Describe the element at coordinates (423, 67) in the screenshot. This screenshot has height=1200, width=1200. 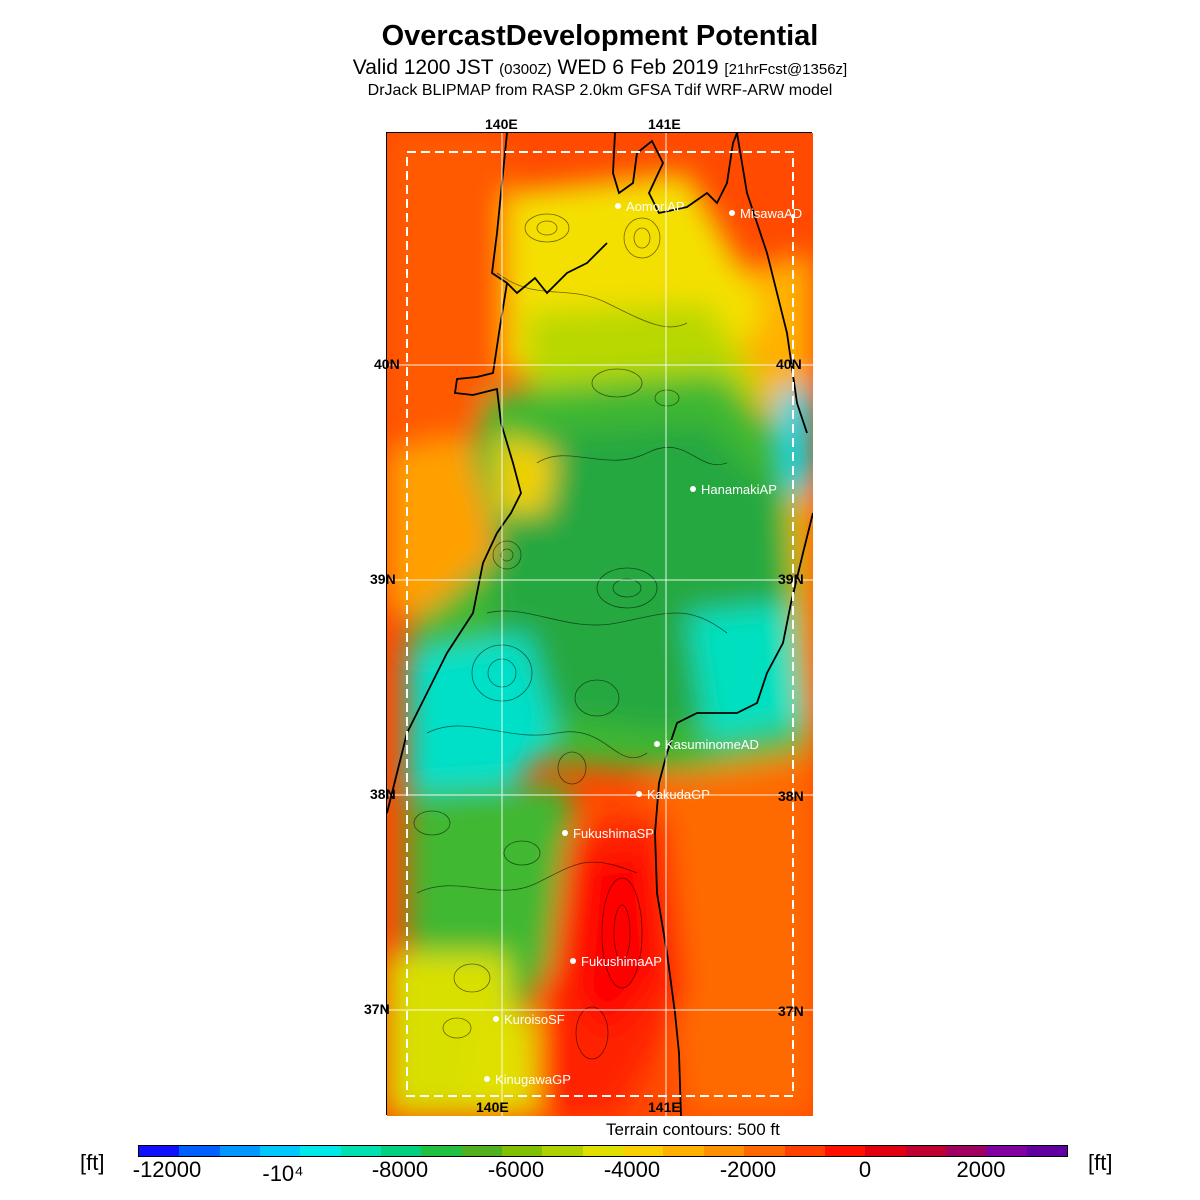
I see `valid-main: Valid 1200 JST` at that location.